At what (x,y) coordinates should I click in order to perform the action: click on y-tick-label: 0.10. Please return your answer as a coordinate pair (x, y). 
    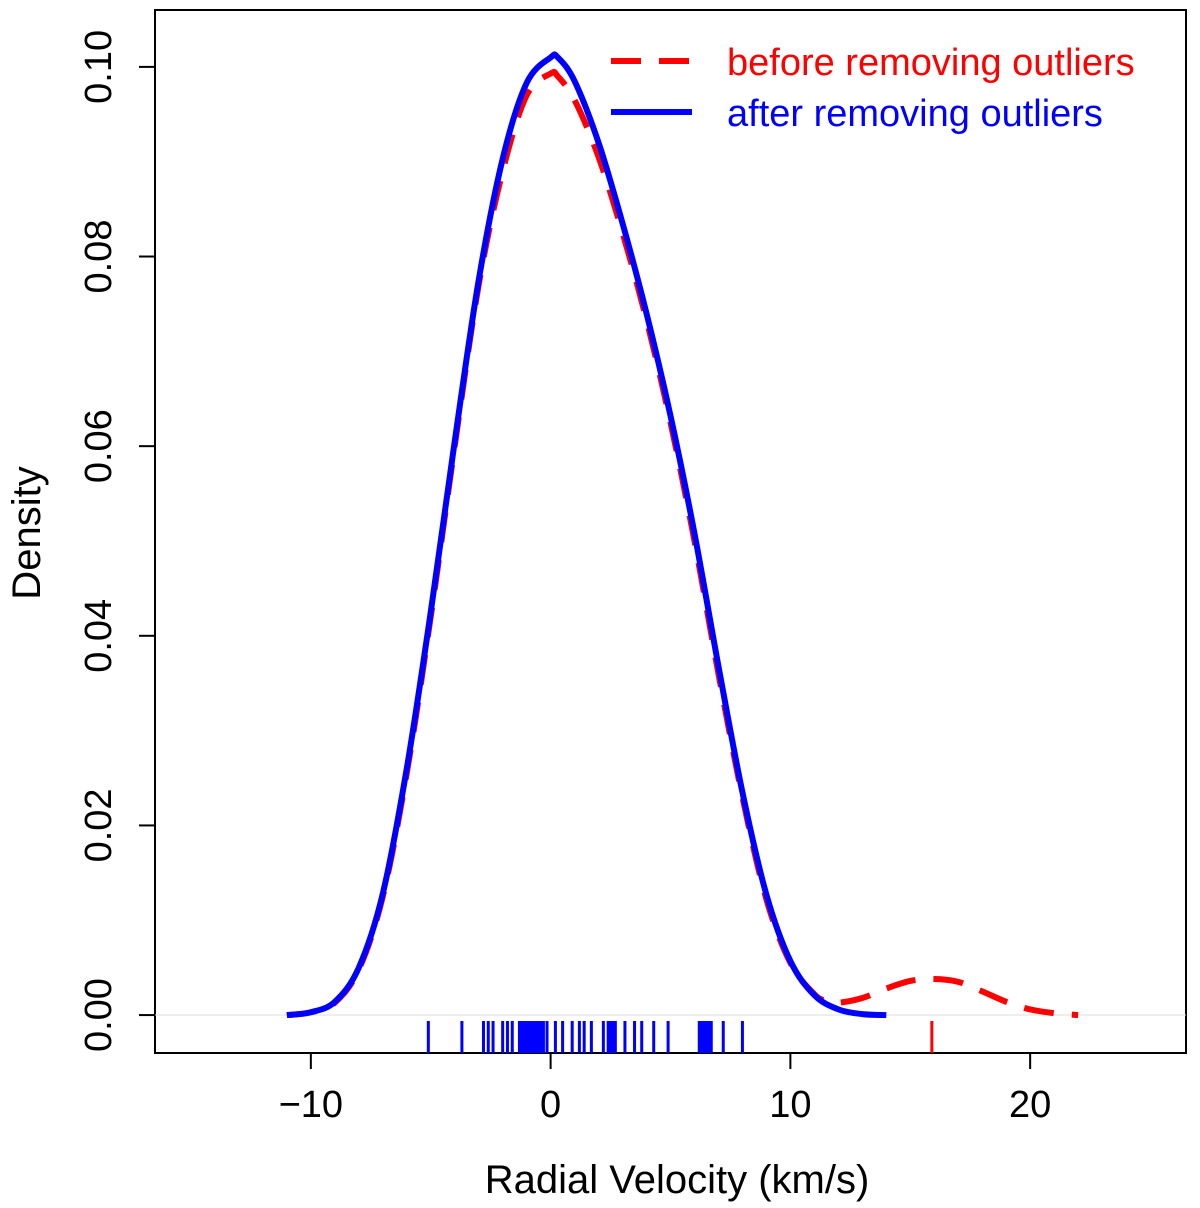
    Looking at the image, I should click on (99, 67).